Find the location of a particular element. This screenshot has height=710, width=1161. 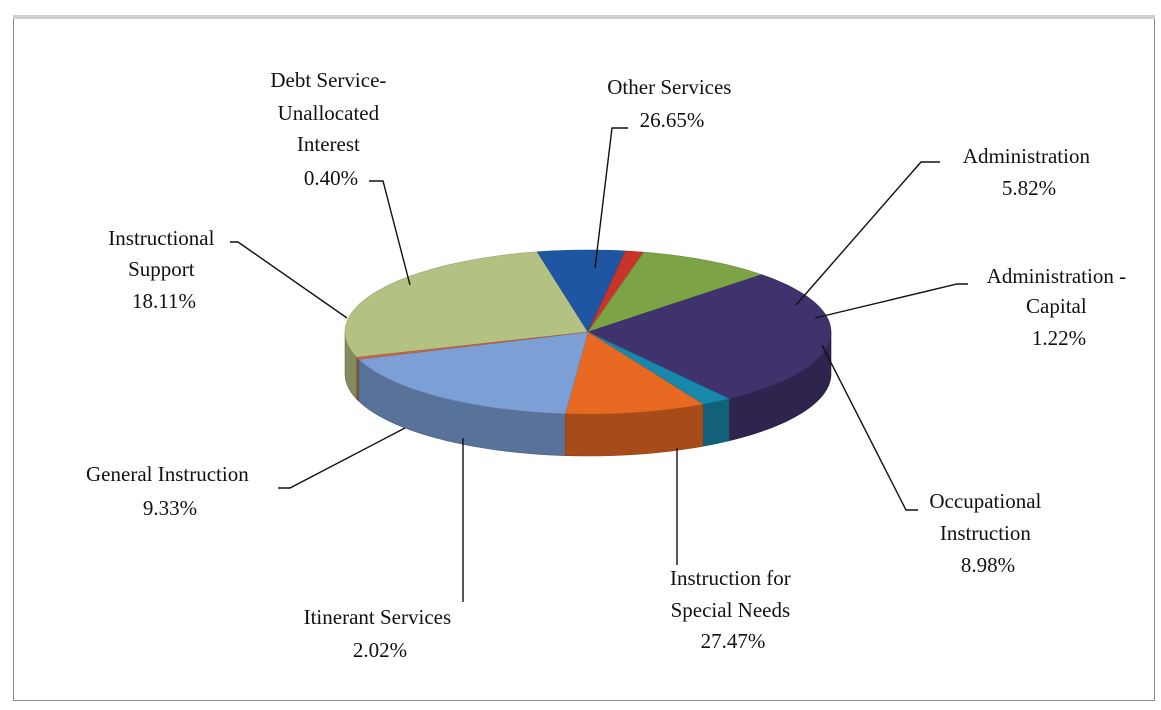

label-administration-capital-line2: Capital is located at coordinates (1056, 306).